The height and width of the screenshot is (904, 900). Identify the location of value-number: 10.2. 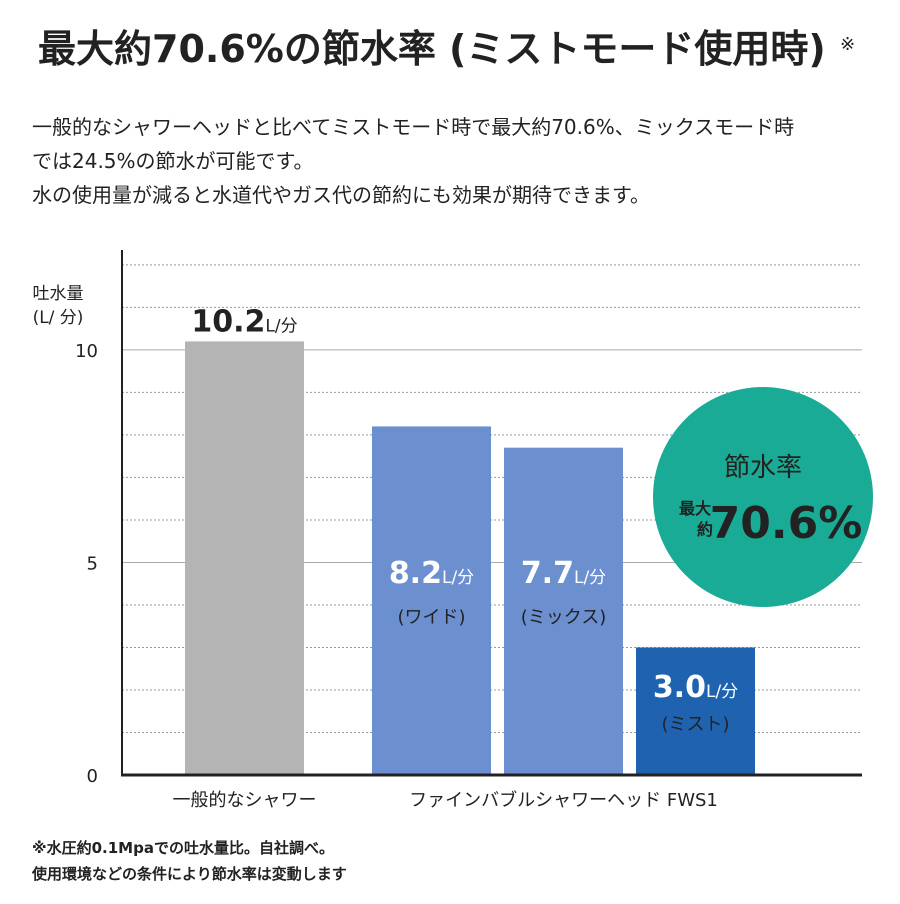
(228, 321).